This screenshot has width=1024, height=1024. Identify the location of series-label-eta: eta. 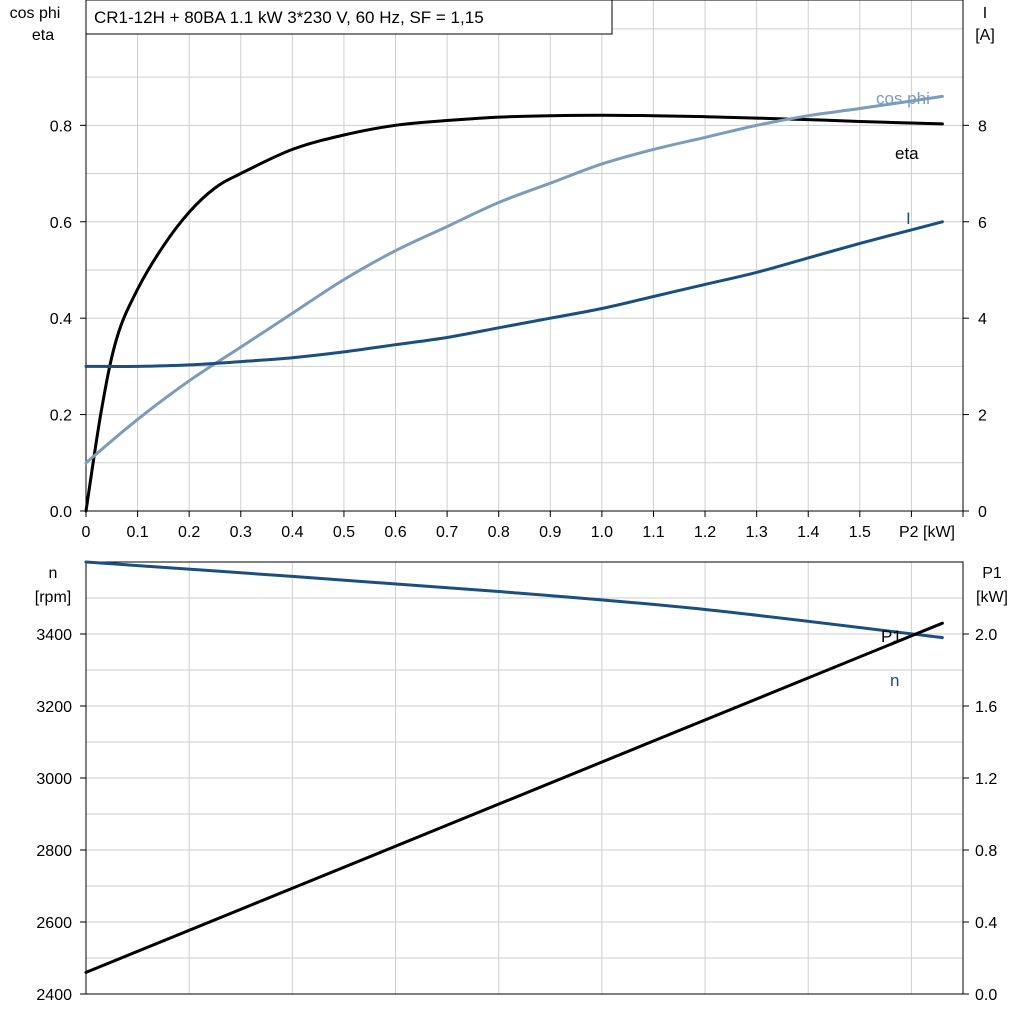
(907, 153).